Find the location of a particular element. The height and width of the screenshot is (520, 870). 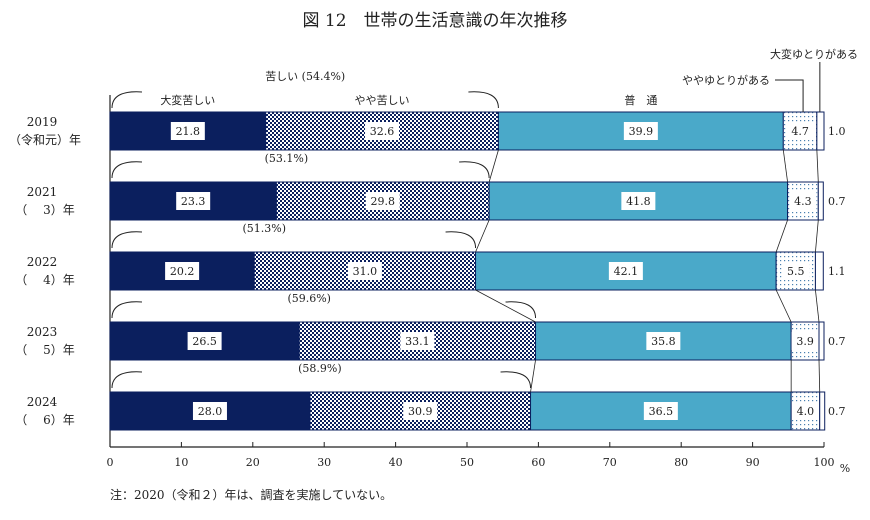

value-label: 4.3 is located at coordinates (803, 201).